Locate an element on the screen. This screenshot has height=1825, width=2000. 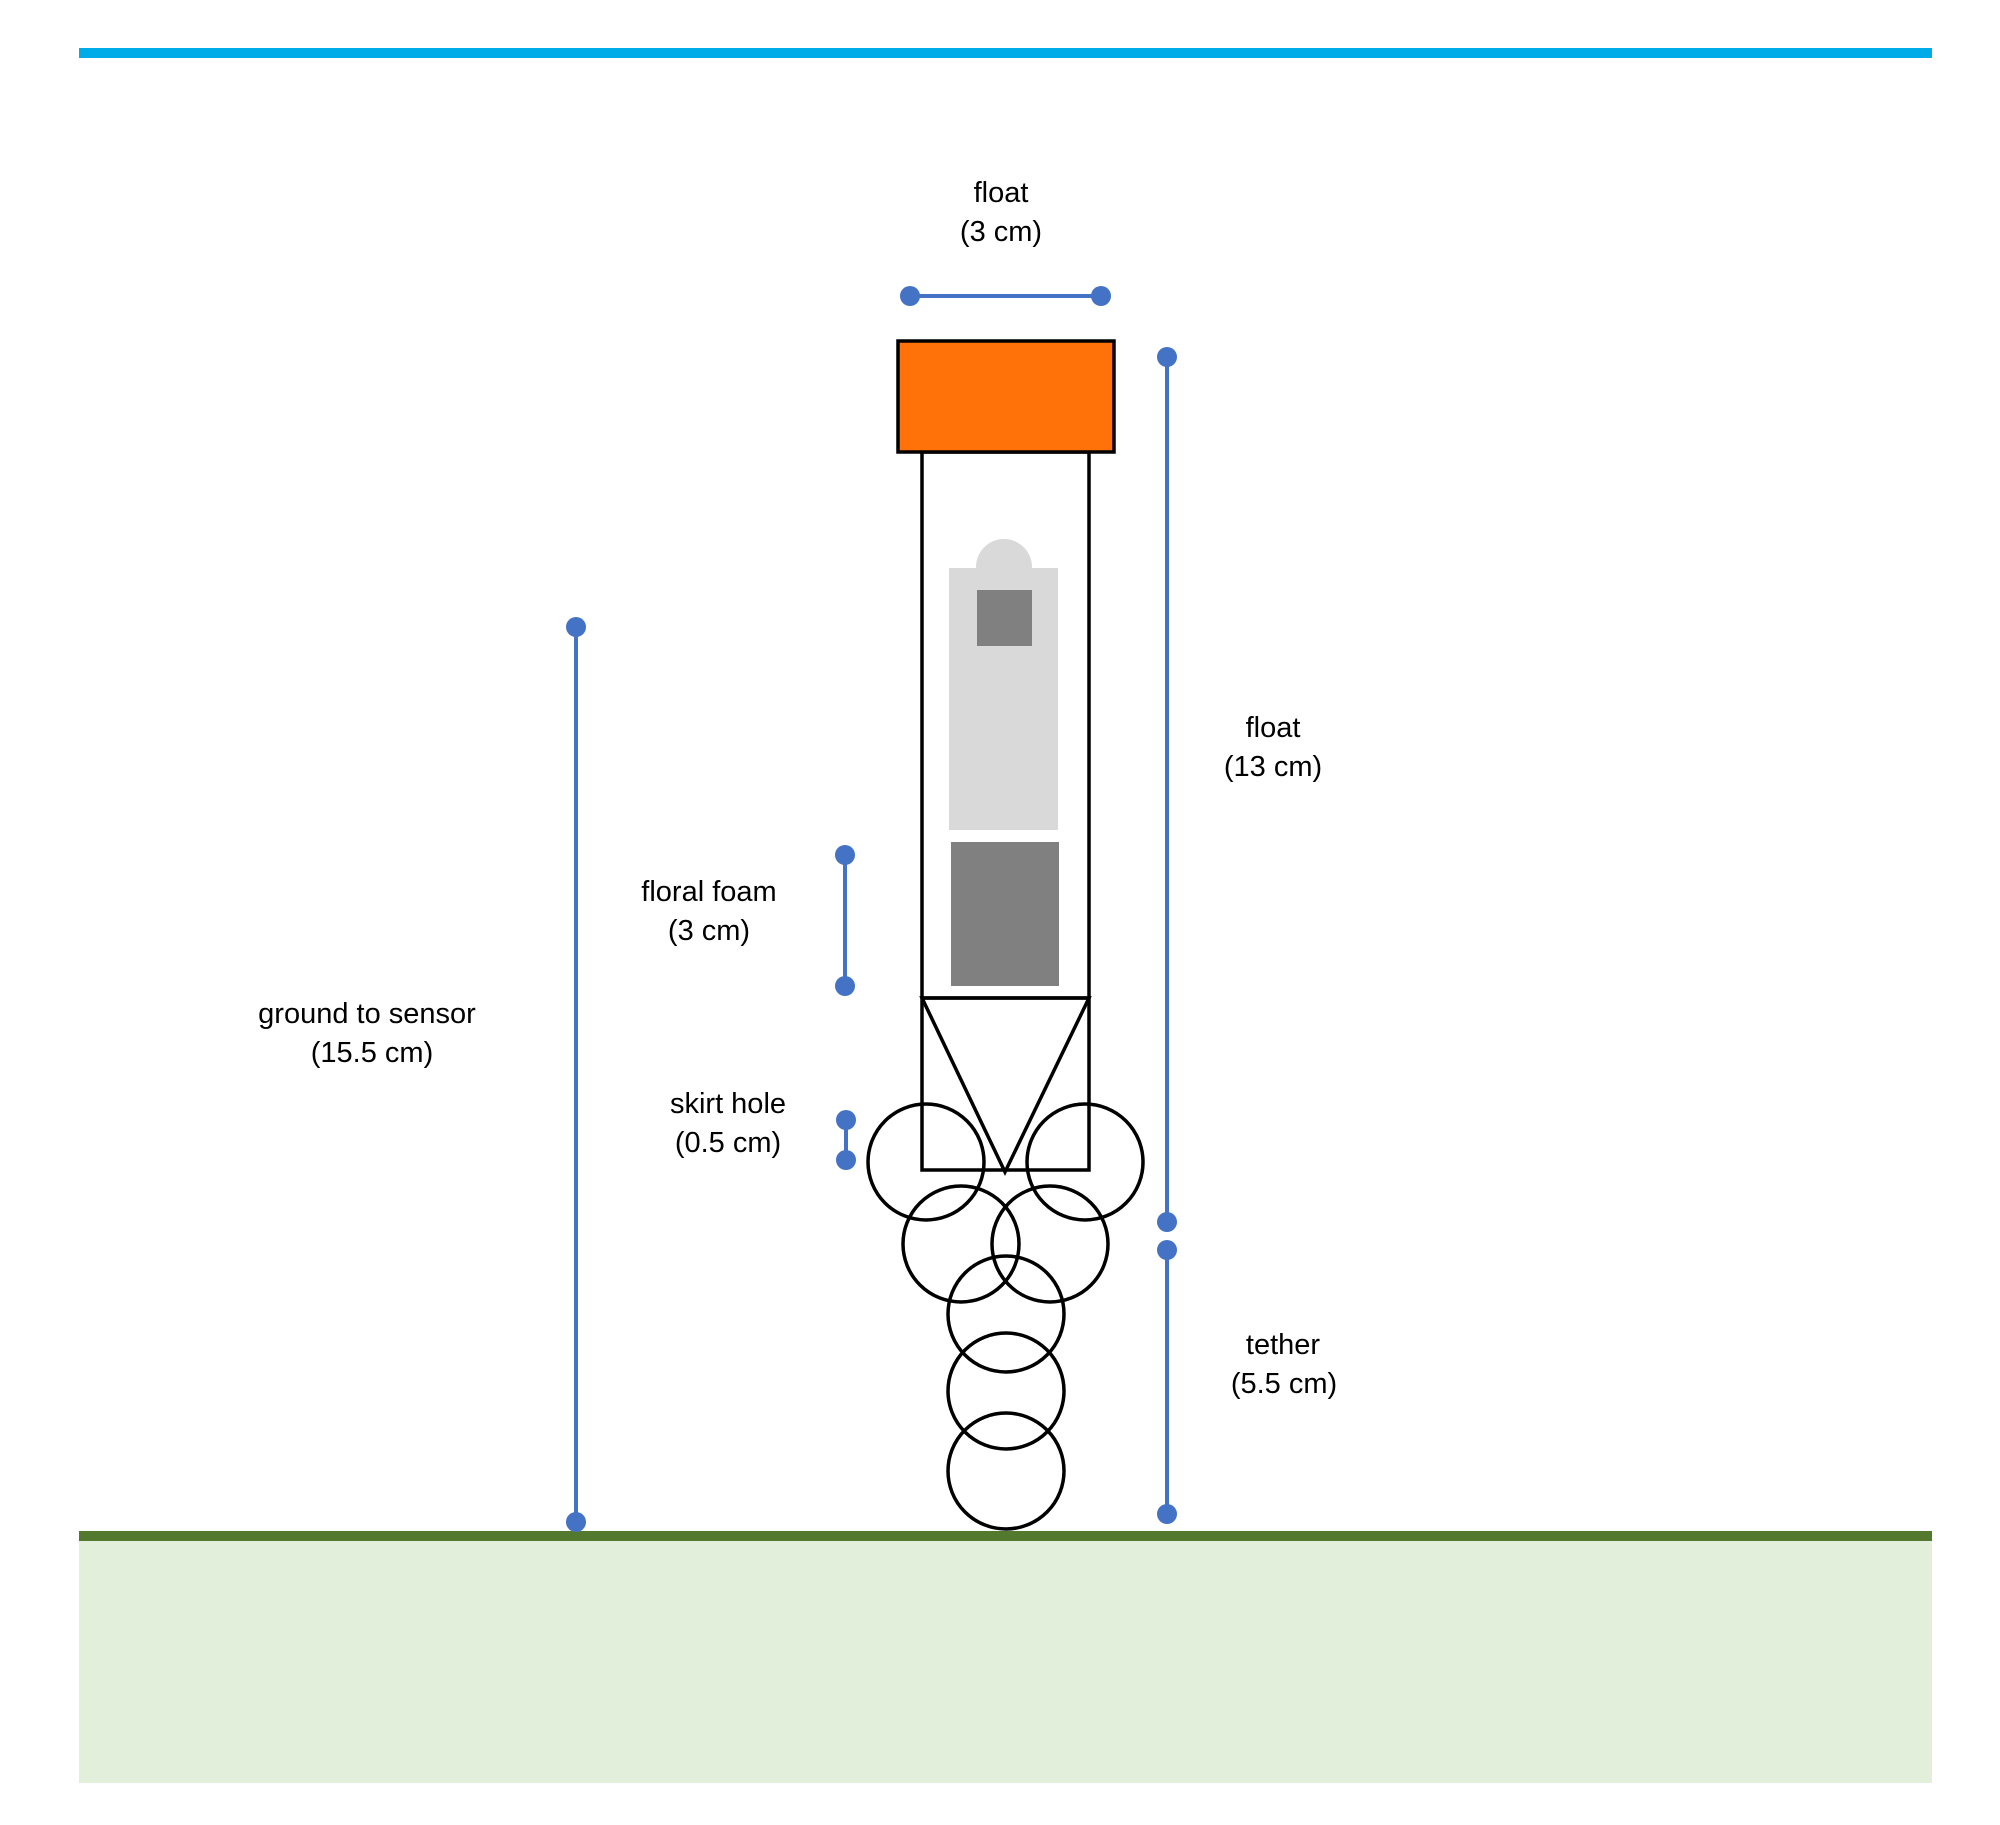
label-name: ground to sensor is located at coordinates (367, 1014).